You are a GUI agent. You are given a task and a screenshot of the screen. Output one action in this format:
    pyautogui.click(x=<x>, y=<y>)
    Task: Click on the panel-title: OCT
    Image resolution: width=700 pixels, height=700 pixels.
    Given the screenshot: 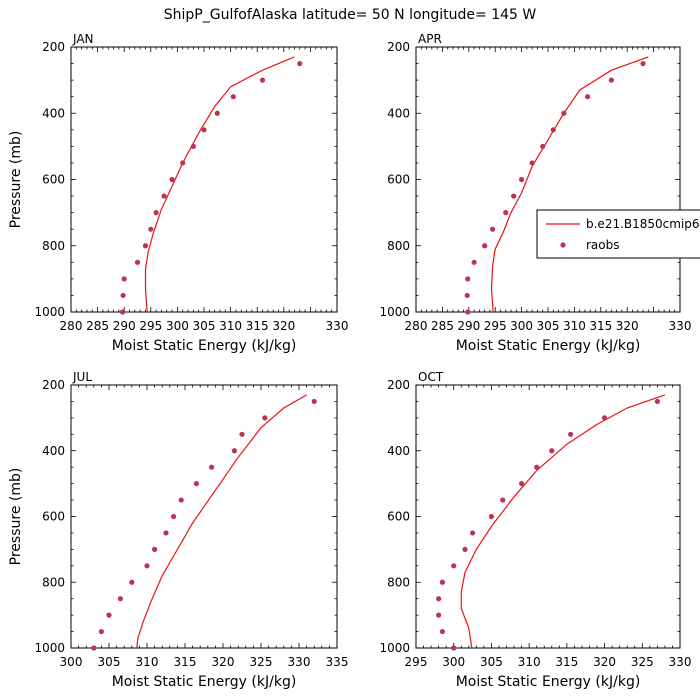 What is the action you would take?
    pyautogui.click(x=431, y=377)
    